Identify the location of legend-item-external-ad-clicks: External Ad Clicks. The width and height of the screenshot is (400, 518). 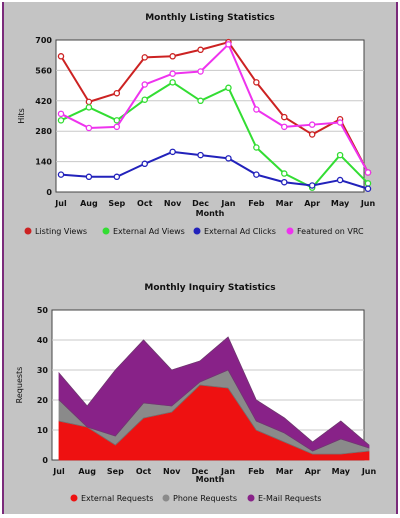
(234, 231).